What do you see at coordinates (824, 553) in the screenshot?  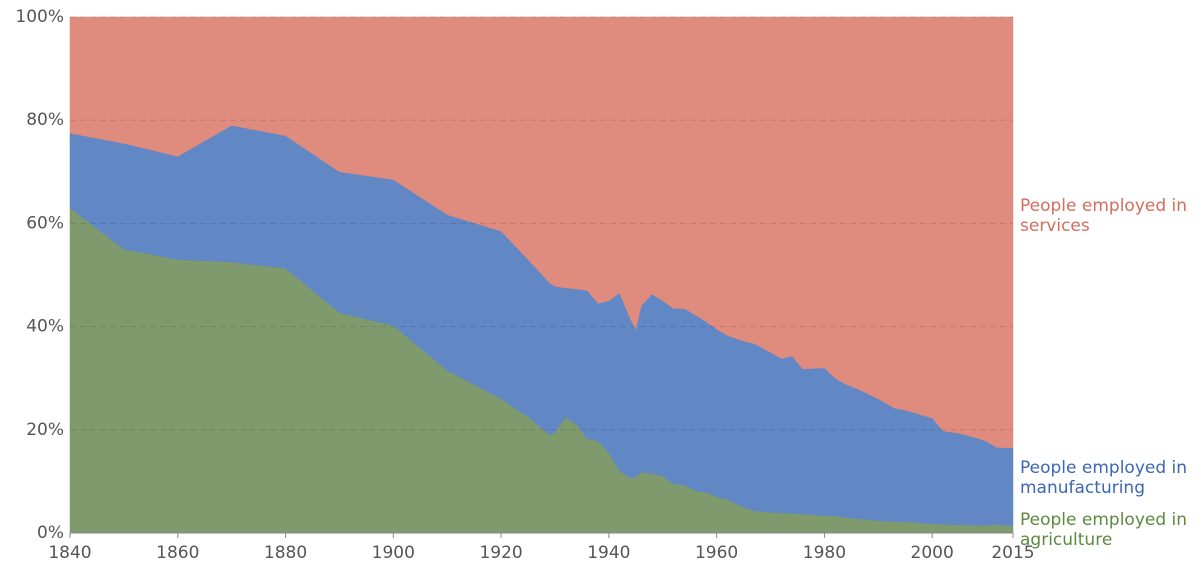 I see `x-tick-label: 1980` at bounding box center [824, 553].